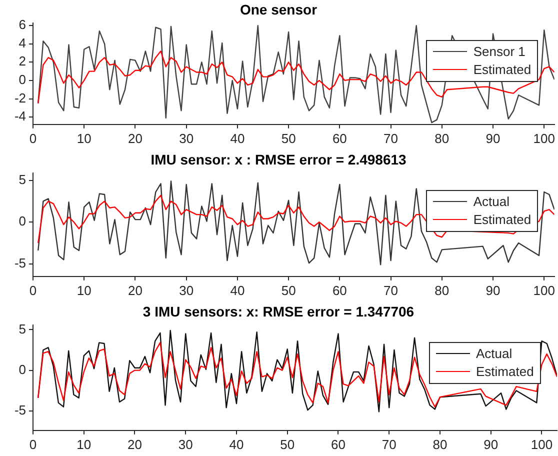  I want to click on y-tick-label: -4, so click(20, 116).